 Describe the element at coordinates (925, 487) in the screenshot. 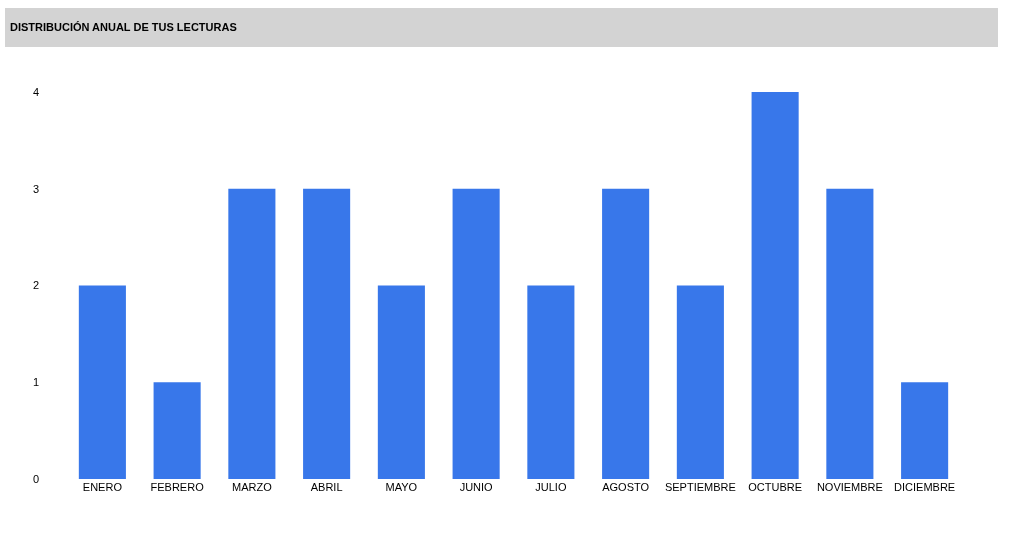

I see `x-tick-label: DICIEMBRE` at that location.